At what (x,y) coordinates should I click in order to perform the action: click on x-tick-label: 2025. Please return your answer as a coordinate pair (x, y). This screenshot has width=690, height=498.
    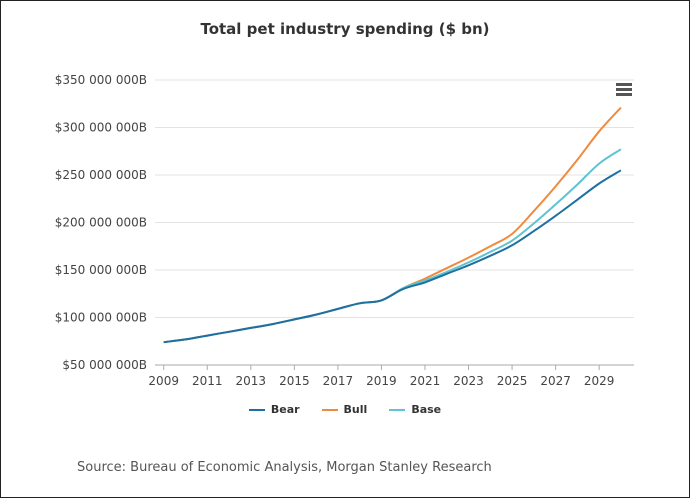
    Looking at the image, I should click on (512, 381).